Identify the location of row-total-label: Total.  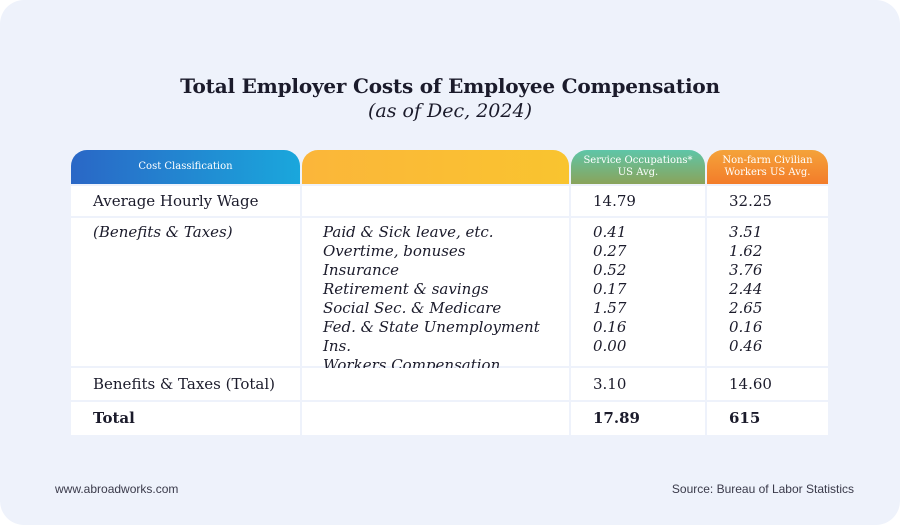
(185, 418).